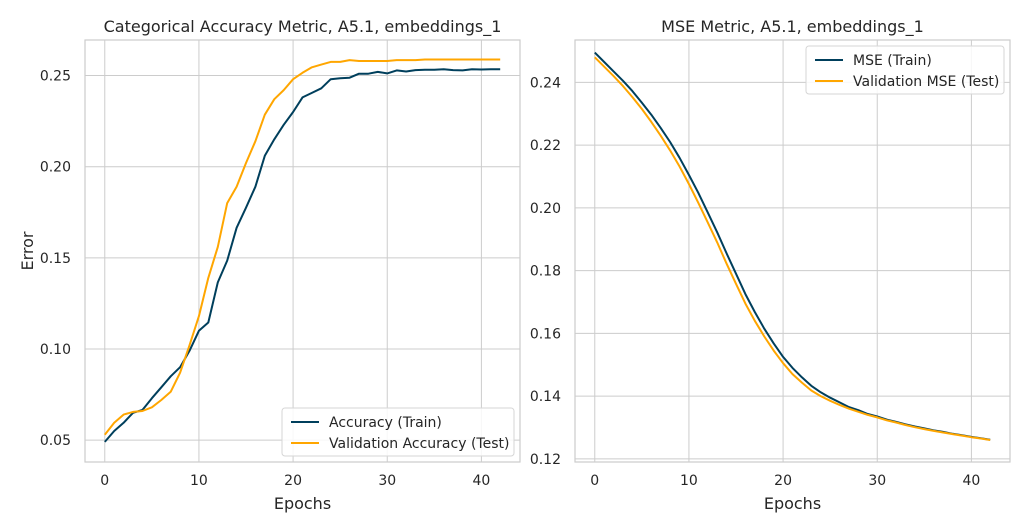 The height and width of the screenshot is (531, 1031). Describe the element at coordinates (419, 444) in the screenshot. I see `legend-label: Validation Accuracy (Test)` at that location.